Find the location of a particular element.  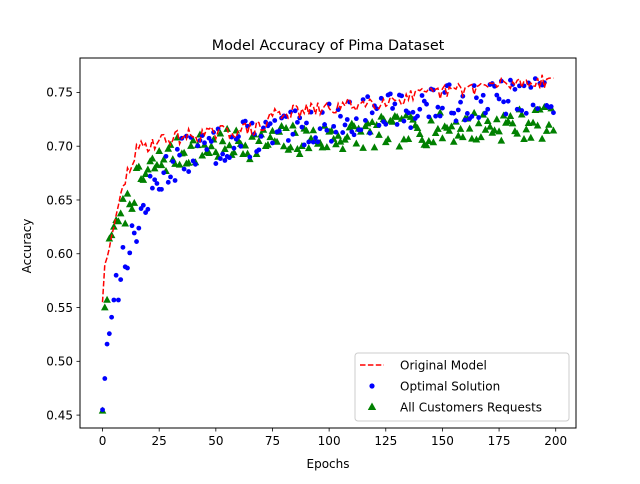

y-tick-label: 0.55 is located at coordinates (59, 308).